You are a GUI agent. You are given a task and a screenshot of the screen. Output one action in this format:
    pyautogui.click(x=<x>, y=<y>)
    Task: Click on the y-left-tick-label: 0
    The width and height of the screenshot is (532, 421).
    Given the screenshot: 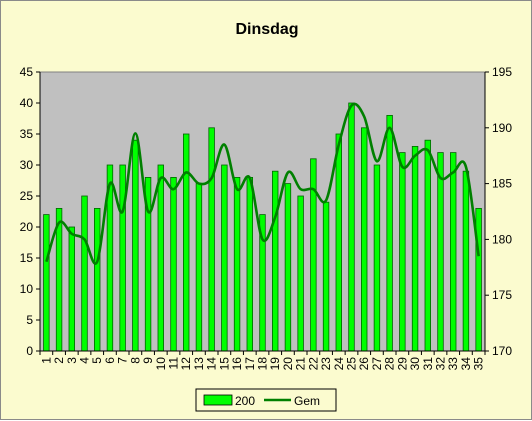 What is the action you would take?
    pyautogui.click(x=29, y=351)
    